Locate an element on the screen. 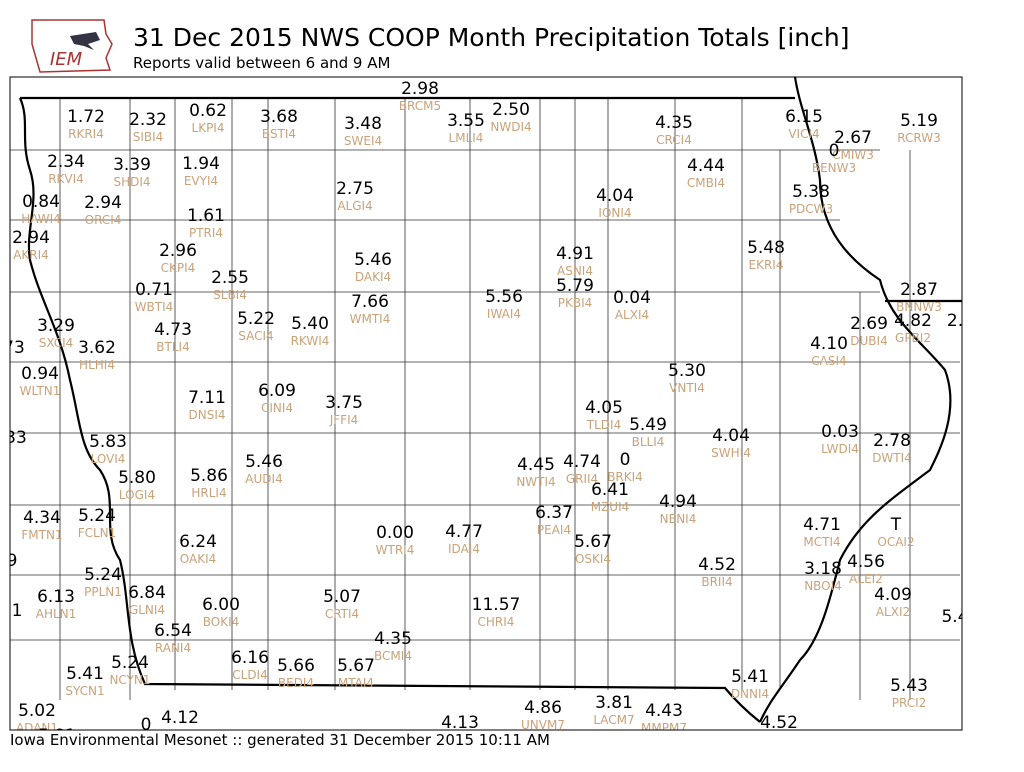 This screenshot has width=1024, height=772. station-id: AUDI4 is located at coordinates (263, 479).